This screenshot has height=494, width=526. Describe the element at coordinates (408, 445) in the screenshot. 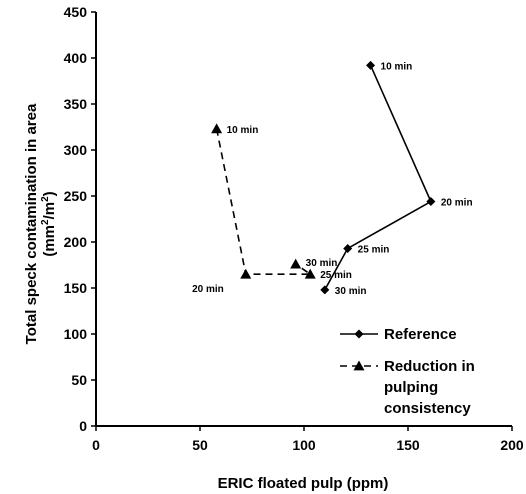

I see `x-tick-label: 150` at that location.